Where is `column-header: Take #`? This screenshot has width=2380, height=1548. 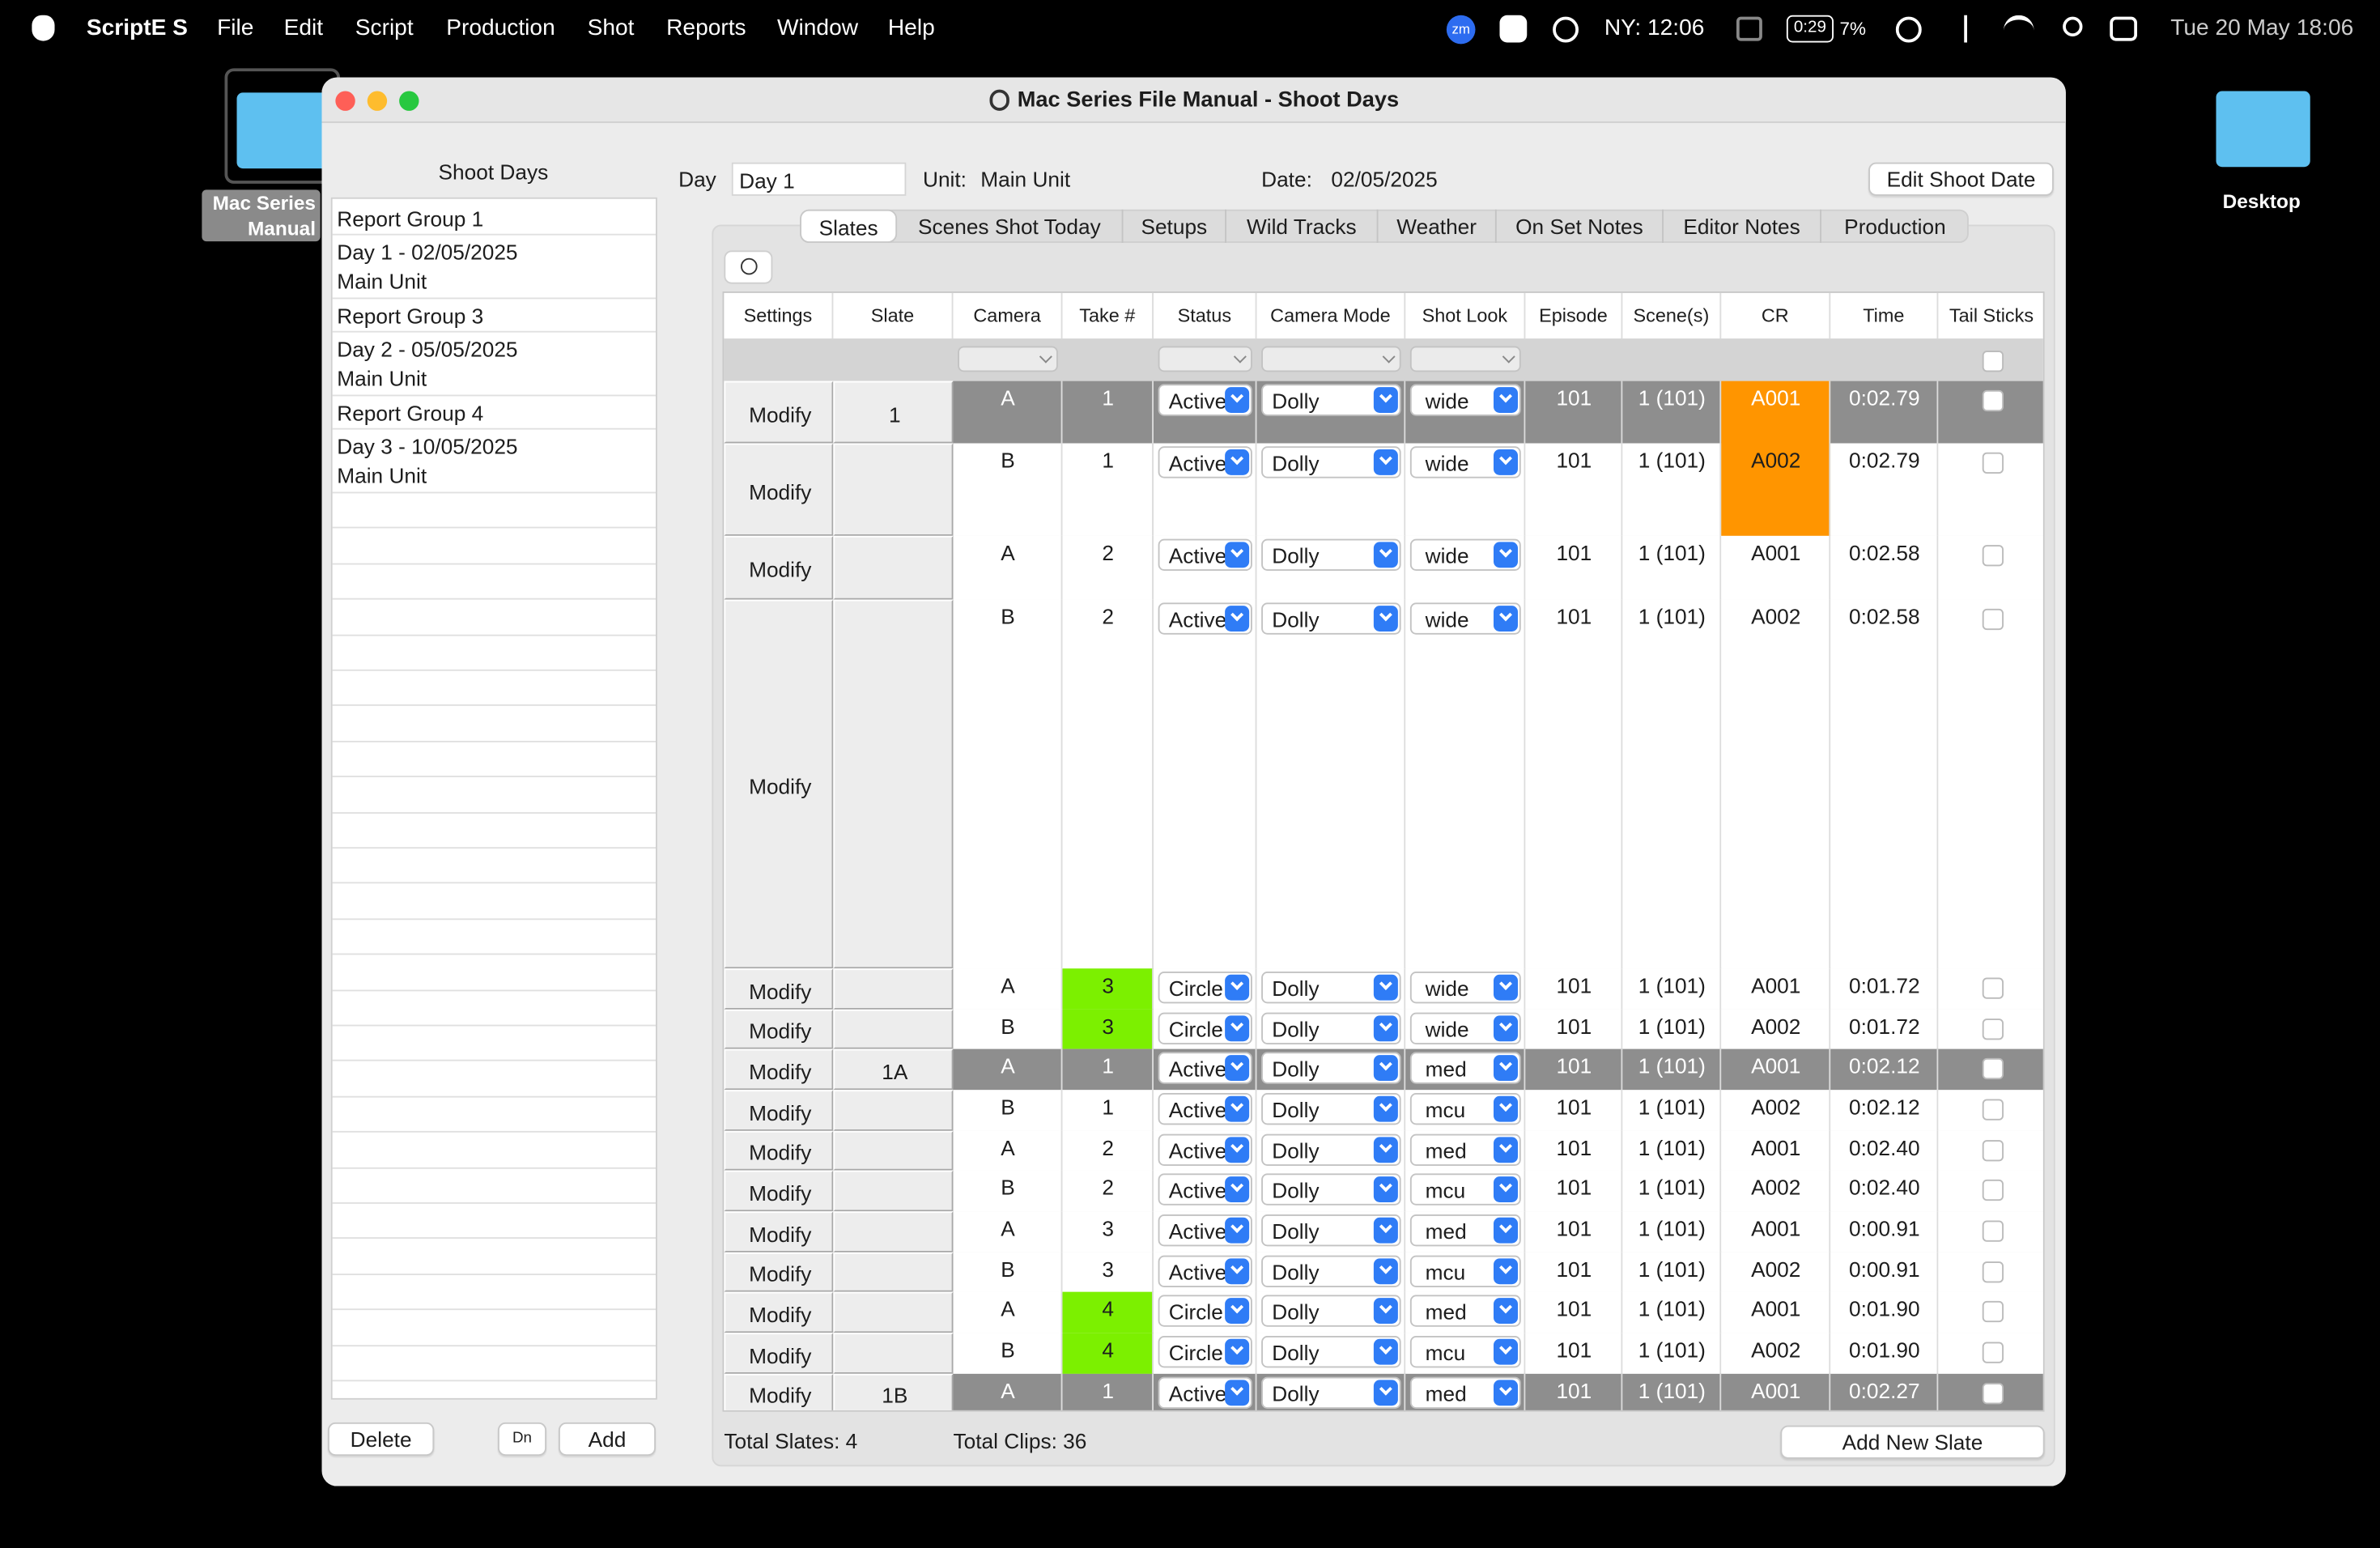
column-header: Take # is located at coordinates (1109, 315).